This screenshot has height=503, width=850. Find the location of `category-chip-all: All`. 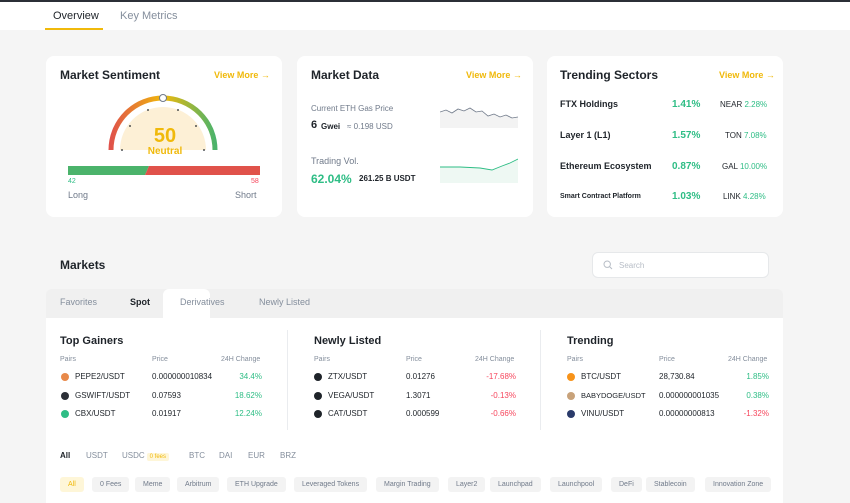

category-chip-all: All is located at coordinates (72, 484).